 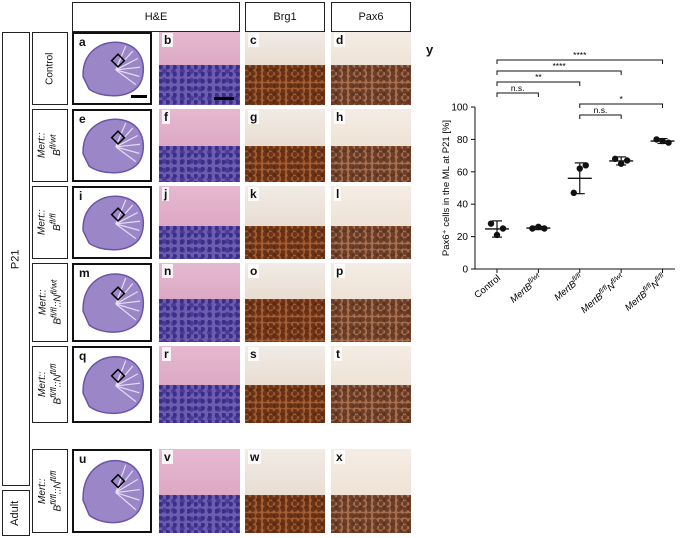 I want to click on panel-a-image: a, so click(x=112, y=68).